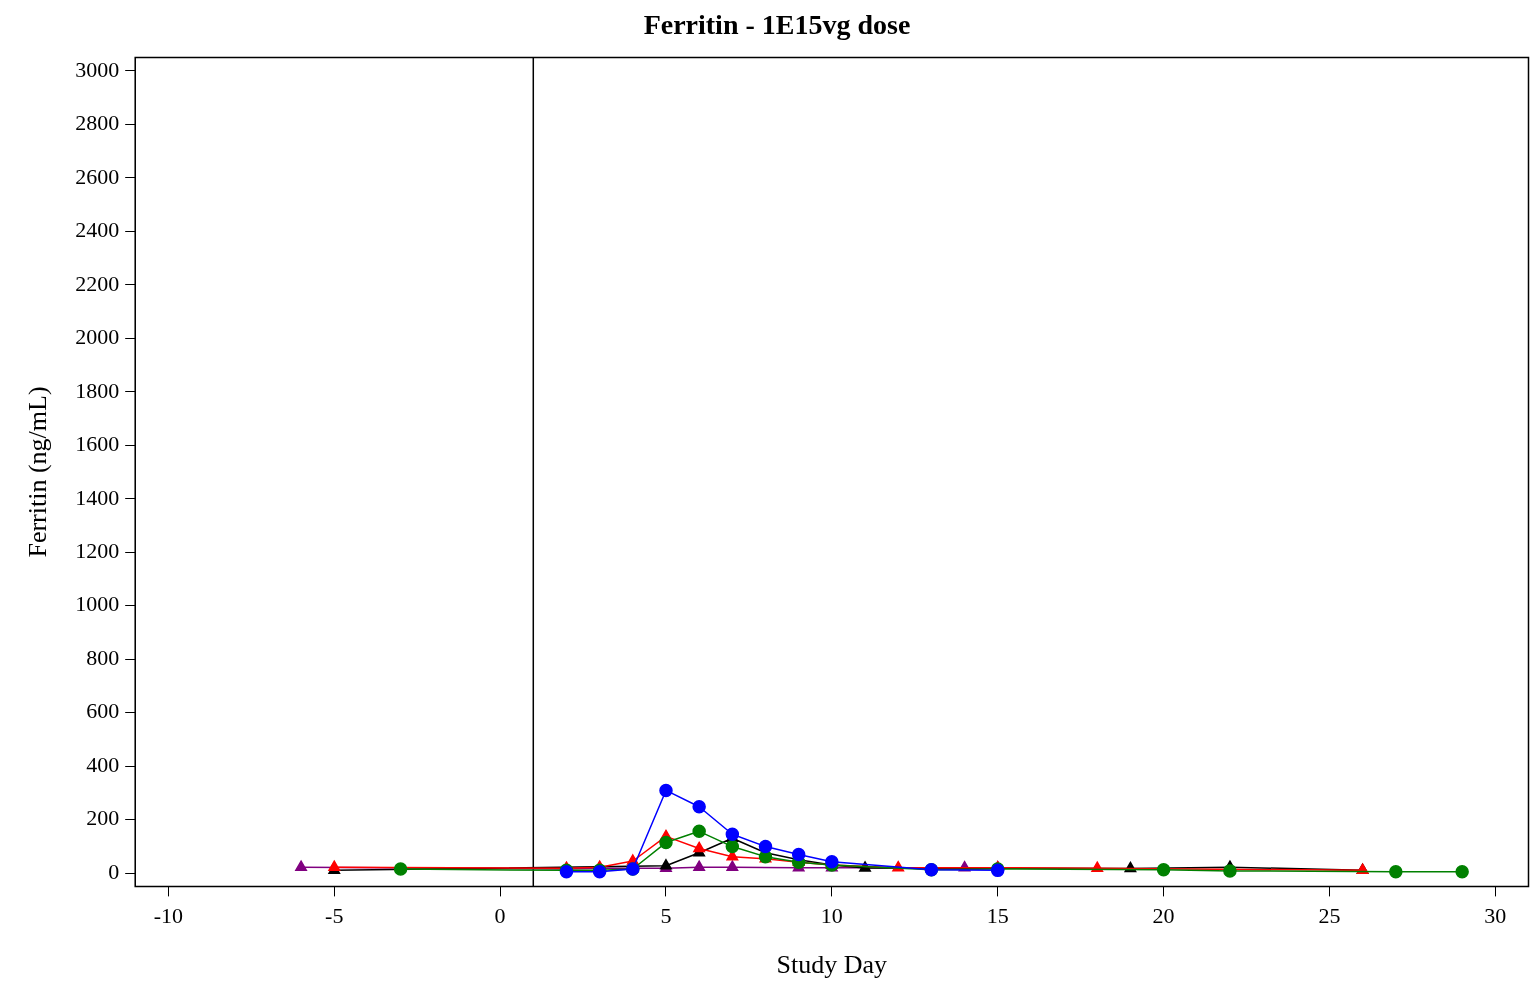 This screenshot has height=991, width=1536. What do you see at coordinates (97, 337) in the screenshot?
I see `y-tick-label: 2000` at bounding box center [97, 337].